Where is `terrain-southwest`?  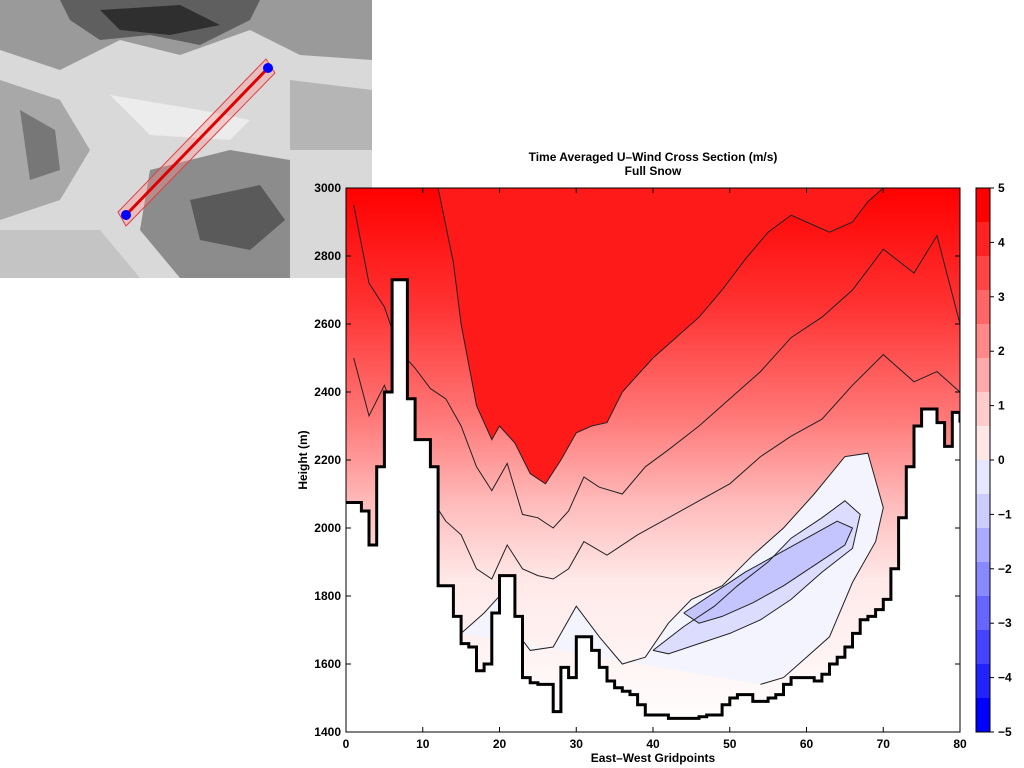
terrain-southwest is located at coordinates (70, 254).